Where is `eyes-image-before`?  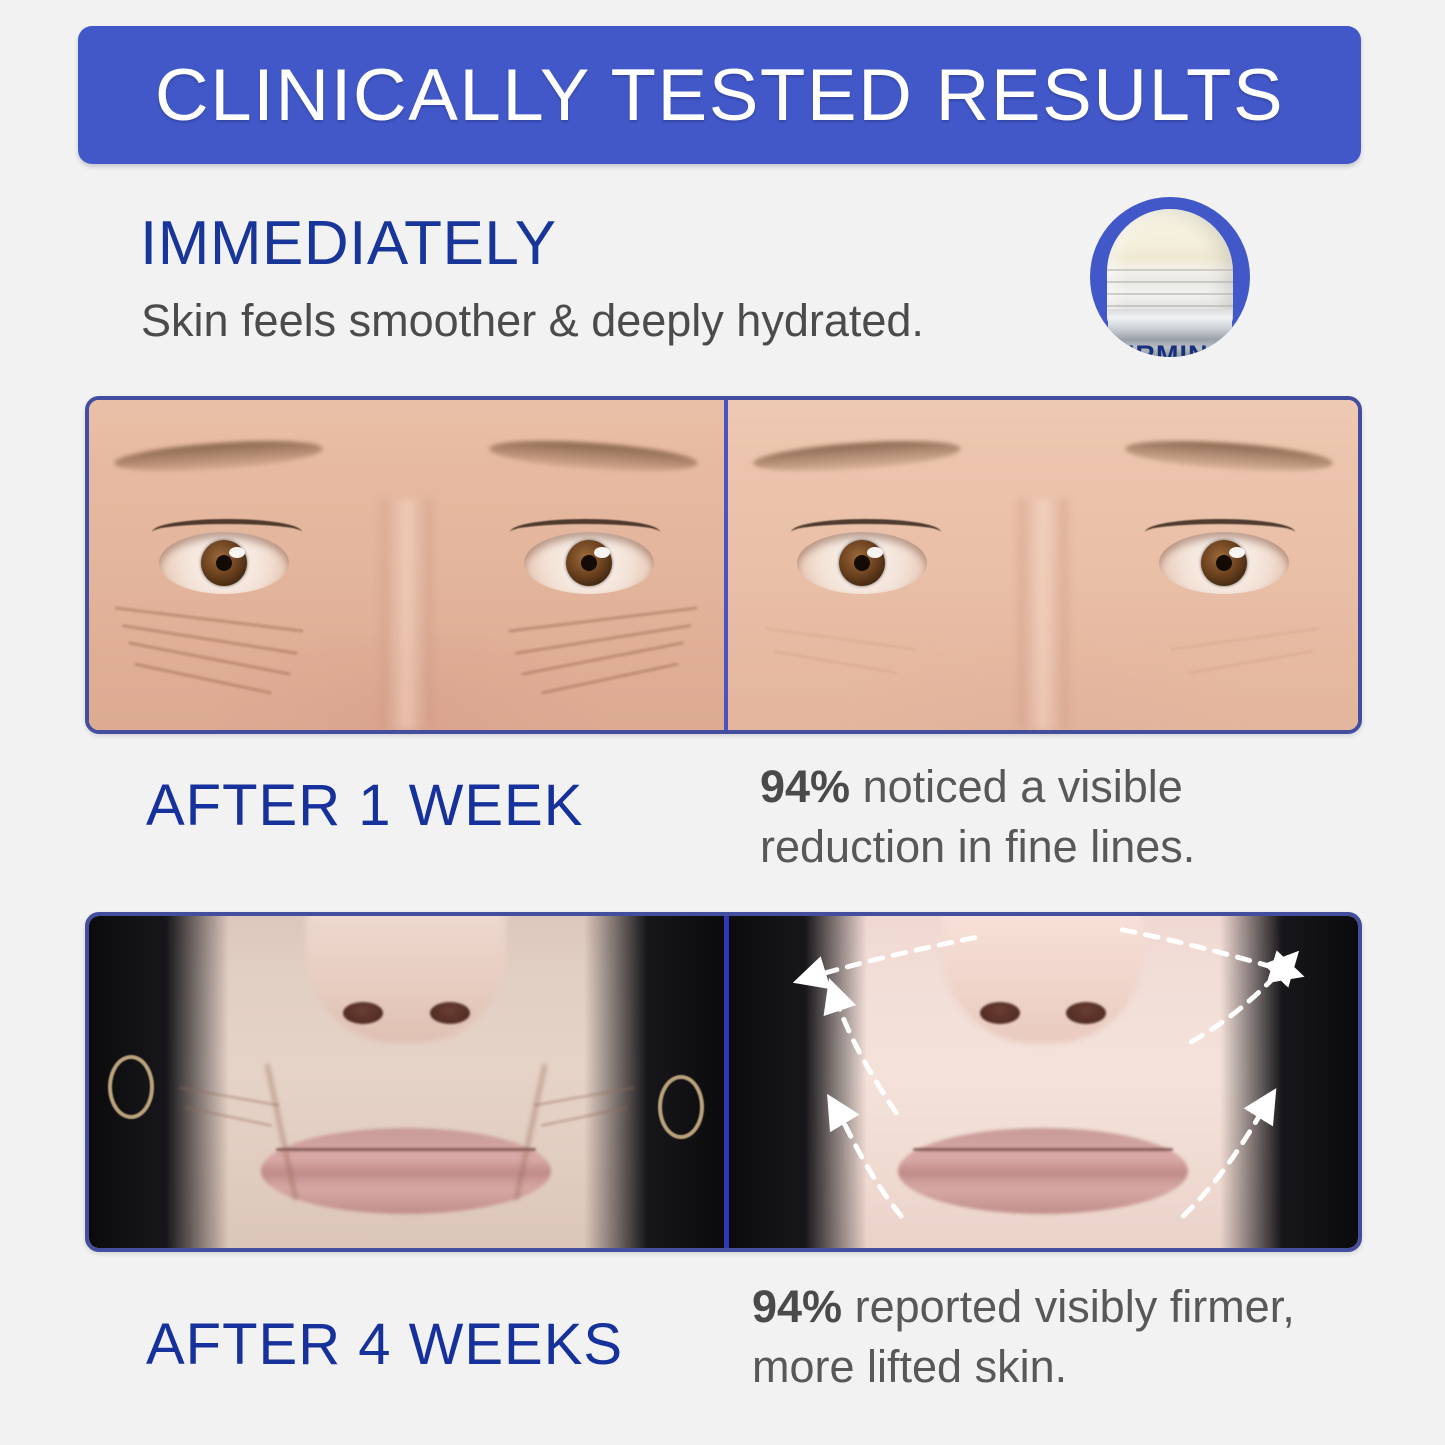
eyes-image-before is located at coordinates (406, 565).